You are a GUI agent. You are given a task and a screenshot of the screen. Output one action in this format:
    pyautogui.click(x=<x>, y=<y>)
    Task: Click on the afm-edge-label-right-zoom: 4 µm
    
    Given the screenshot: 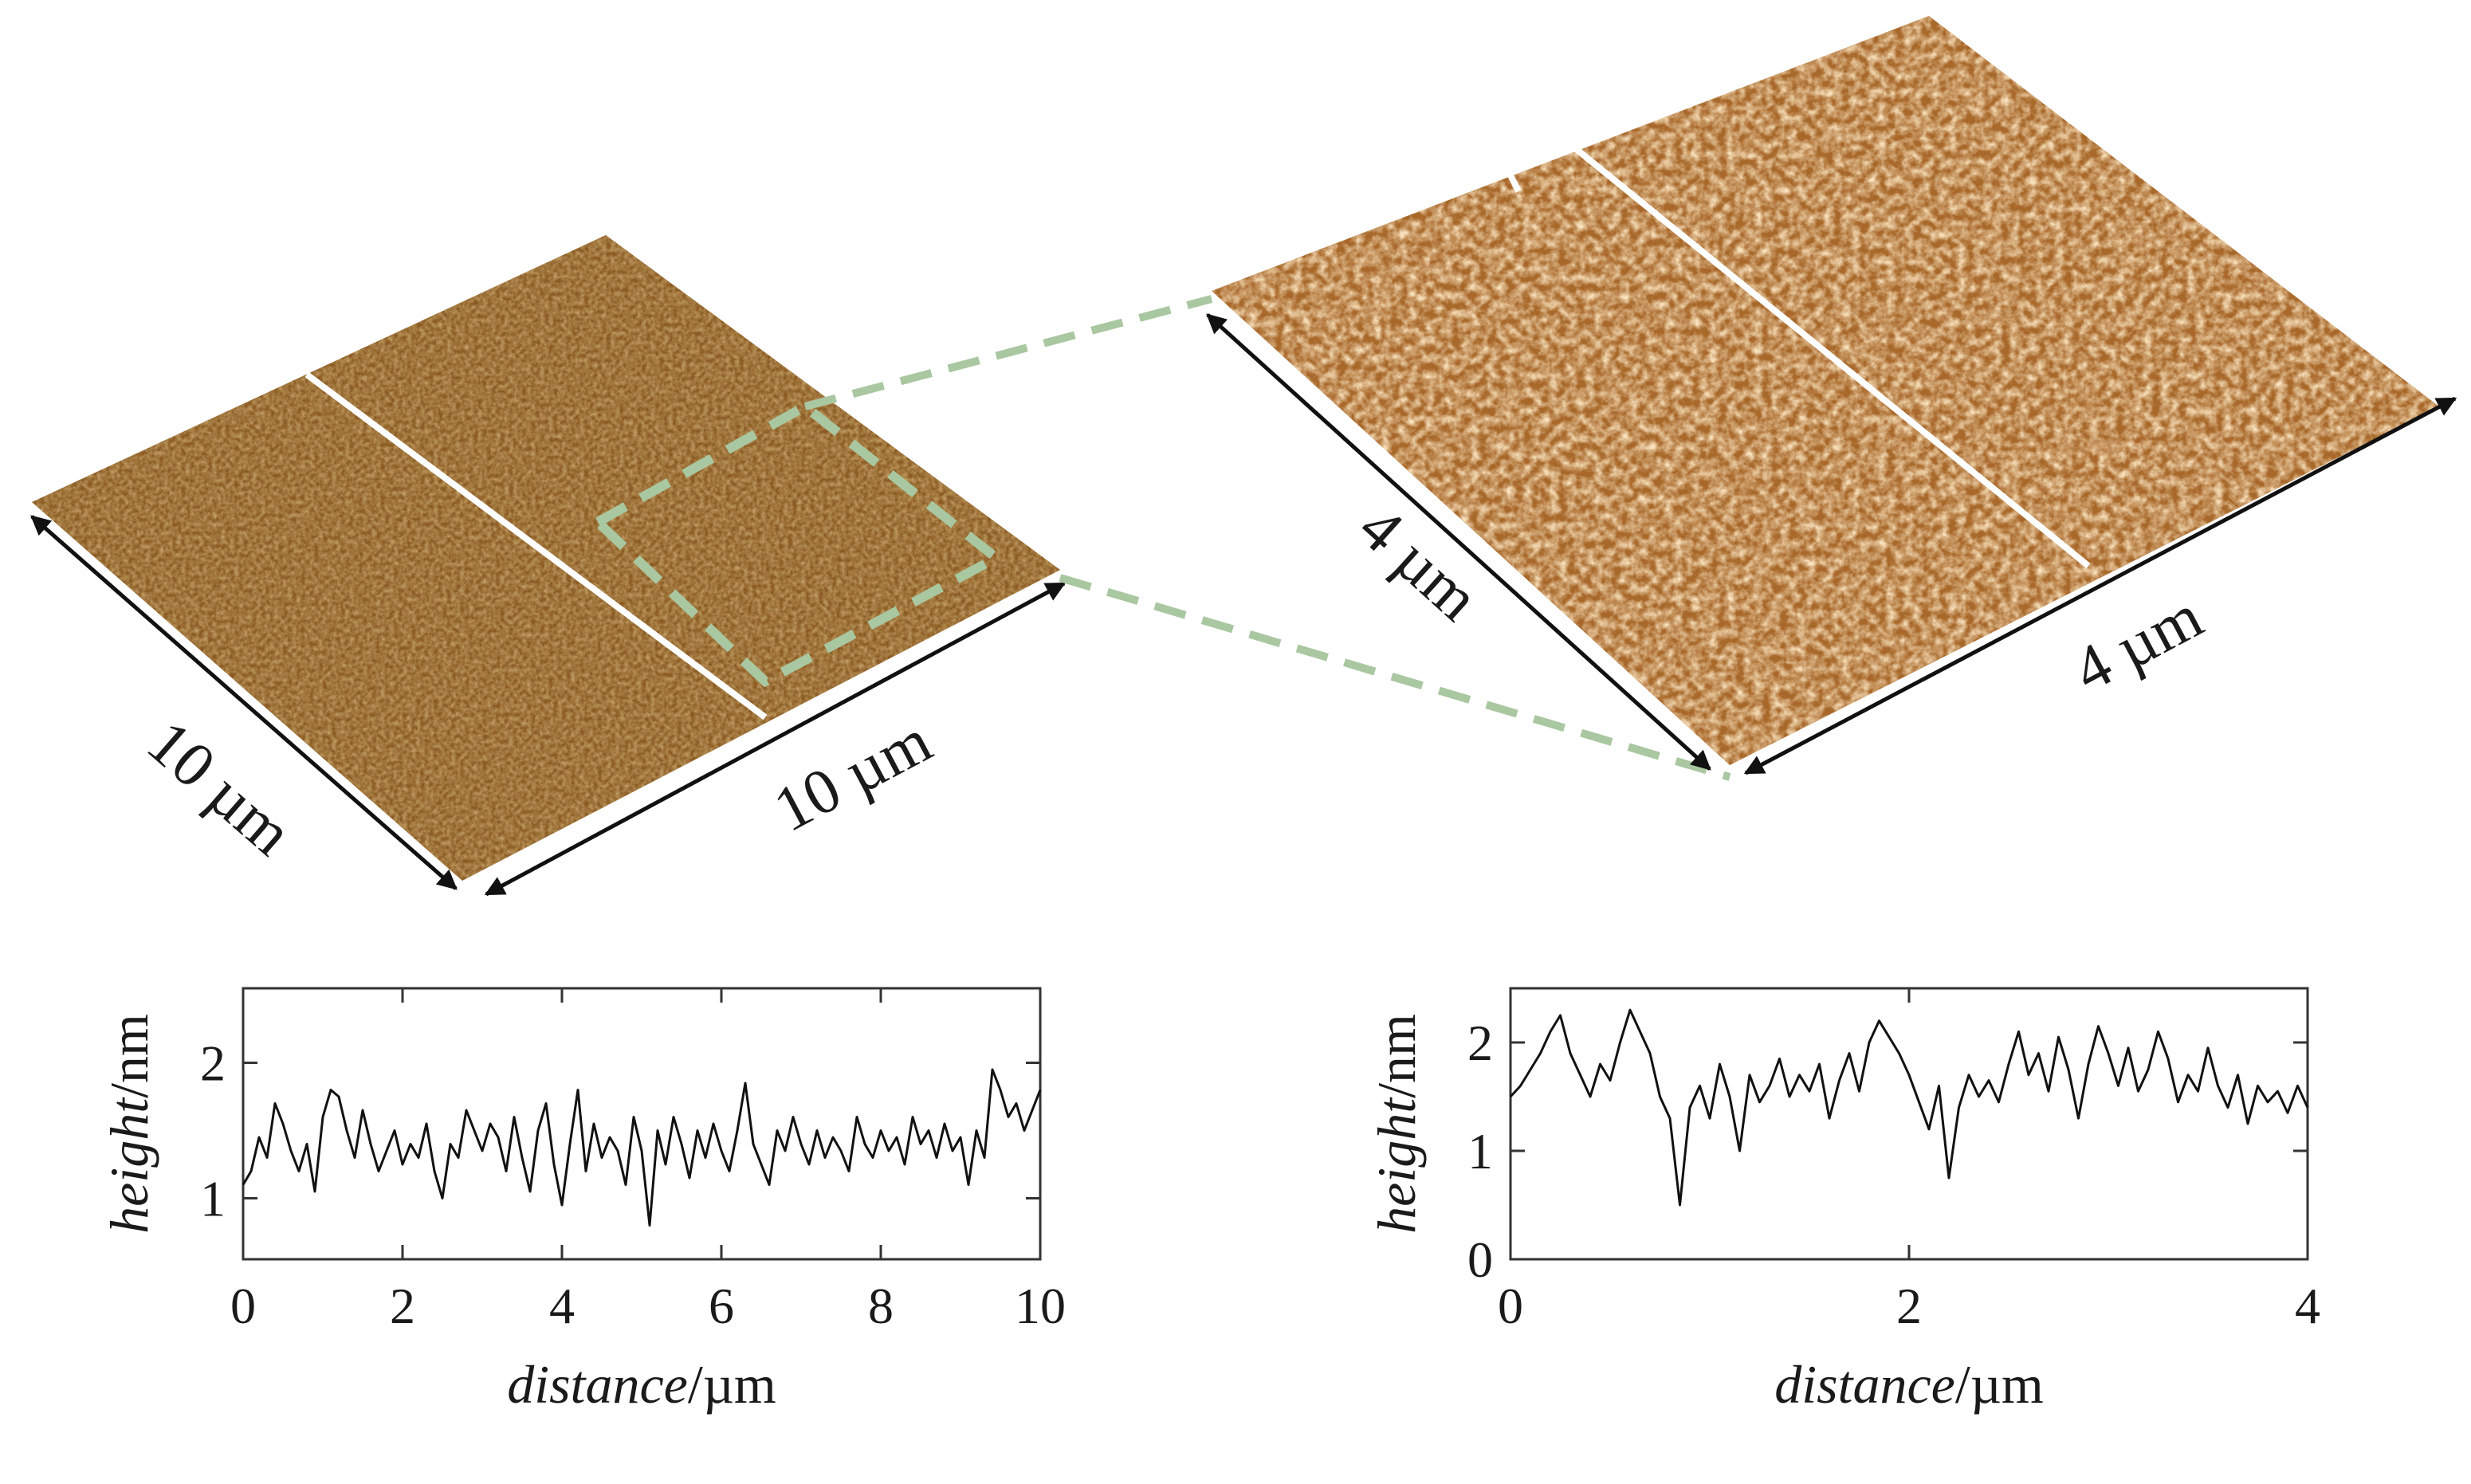 What is the action you would take?
    pyautogui.click(x=2138, y=643)
    